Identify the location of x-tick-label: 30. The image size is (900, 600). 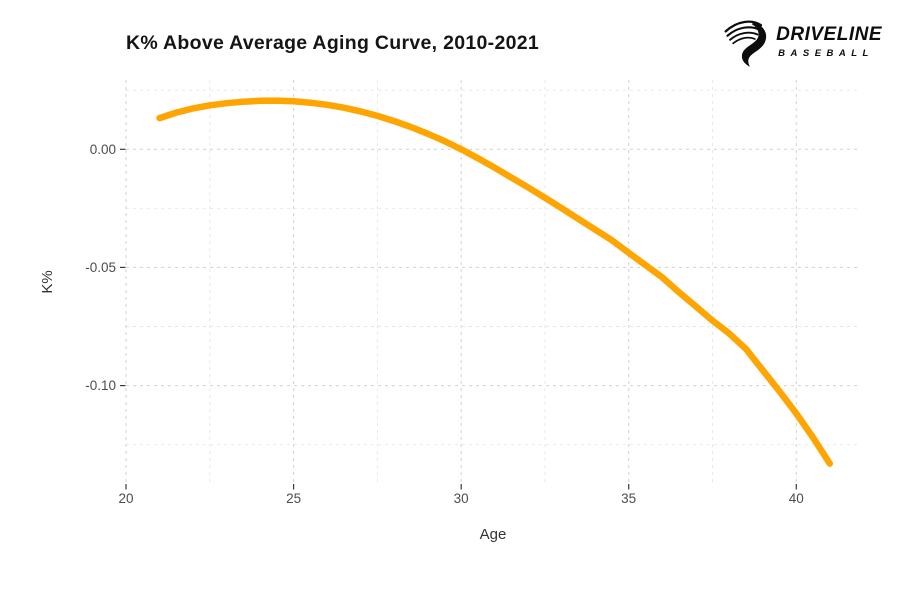
(461, 498).